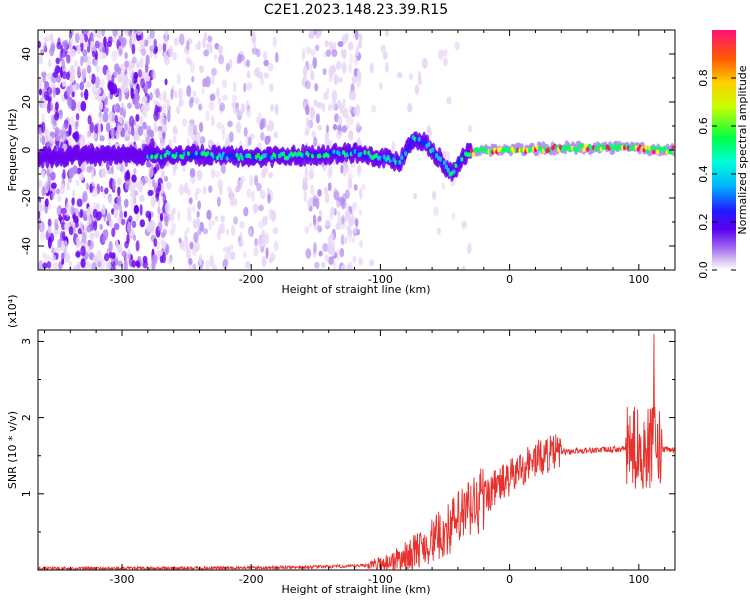  I want to click on snr-multiplier: (x10⁴), so click(12, 312).